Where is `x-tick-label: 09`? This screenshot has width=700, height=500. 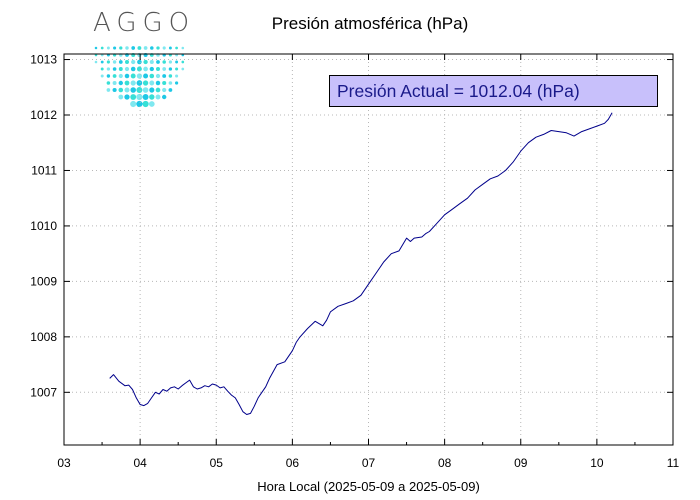 x-tick-label: 09 is located at coordinates (521, 463).